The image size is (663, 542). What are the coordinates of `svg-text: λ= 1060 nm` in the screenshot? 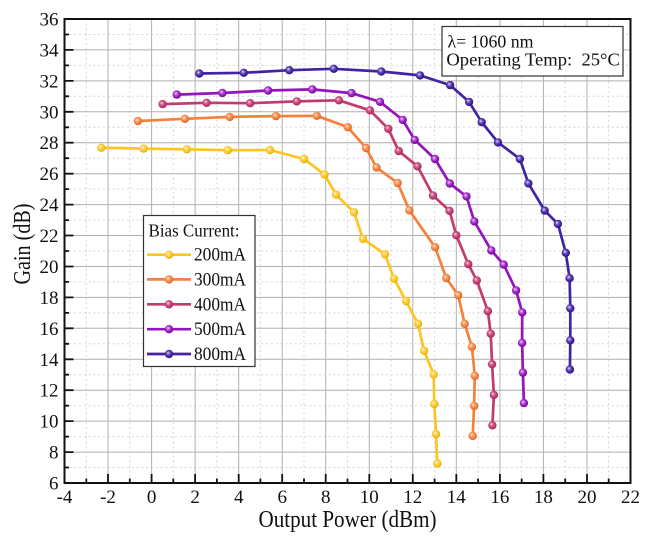 It's located at (491, 42).